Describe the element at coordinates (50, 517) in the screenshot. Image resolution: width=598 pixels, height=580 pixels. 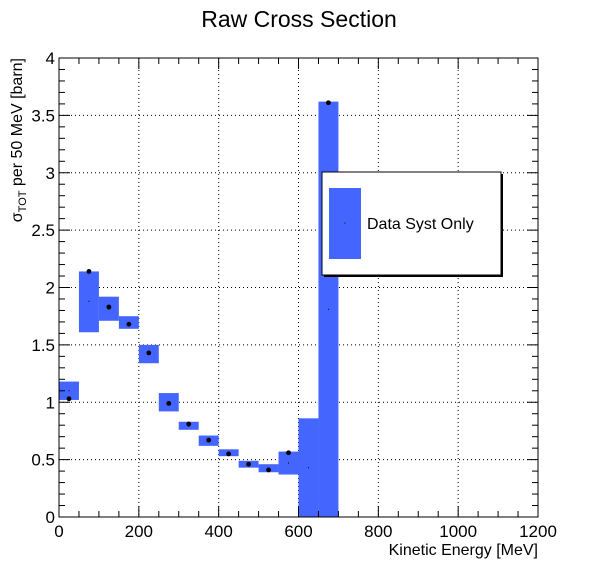
I see `y-tick-label: 0` at that location.